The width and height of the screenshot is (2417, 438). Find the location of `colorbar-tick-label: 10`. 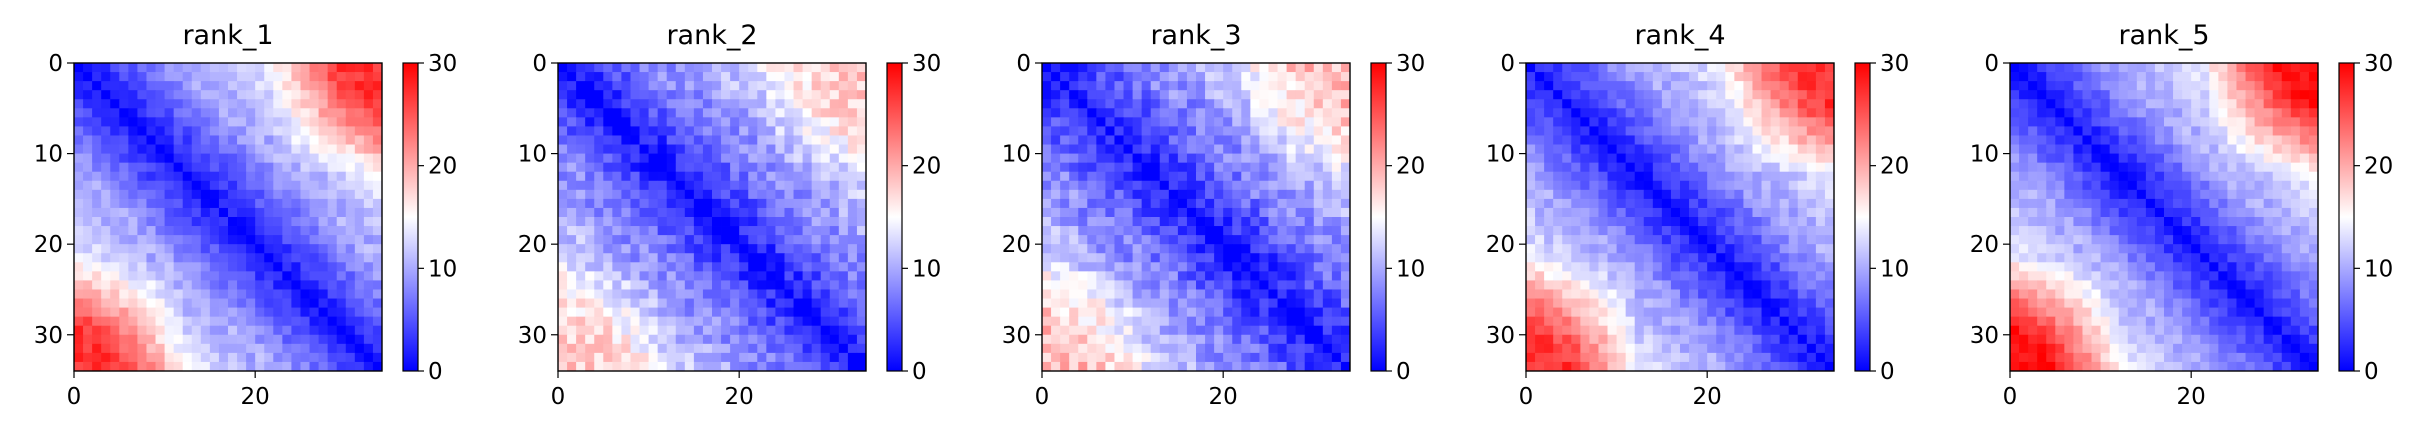

colorbar-tick-label: 10 is located at coordinates (442, 269).